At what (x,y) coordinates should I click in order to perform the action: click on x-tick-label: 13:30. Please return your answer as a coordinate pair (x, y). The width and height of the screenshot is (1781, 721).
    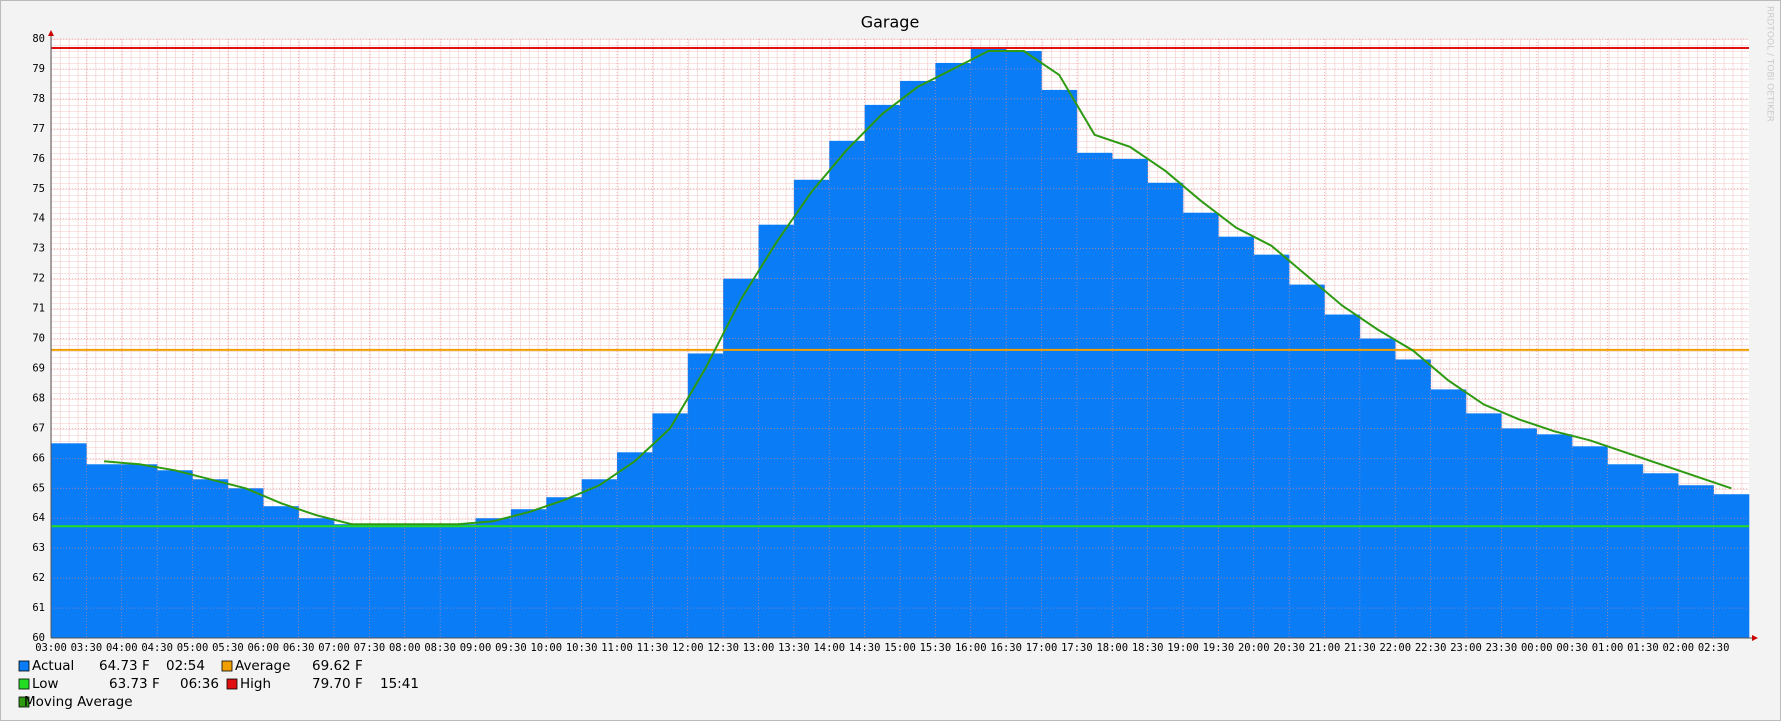
    Looking at the image, I should click on (794, 648).